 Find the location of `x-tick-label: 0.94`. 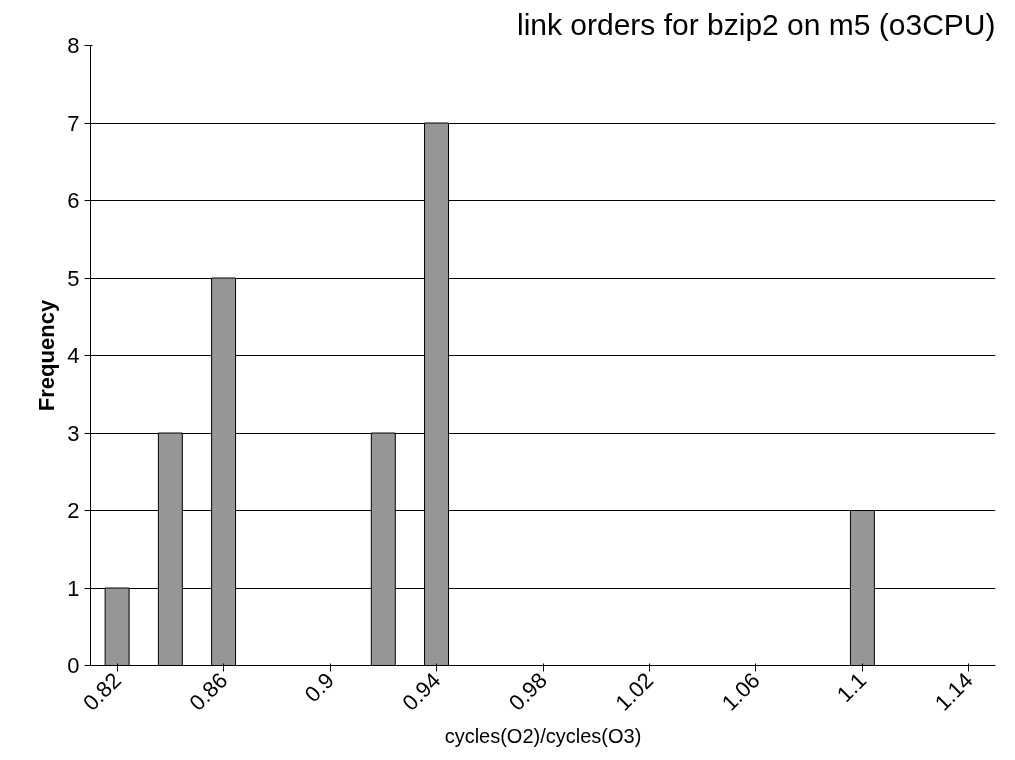

x-tick-label: 0.94 is located at coordinates (421, 691).